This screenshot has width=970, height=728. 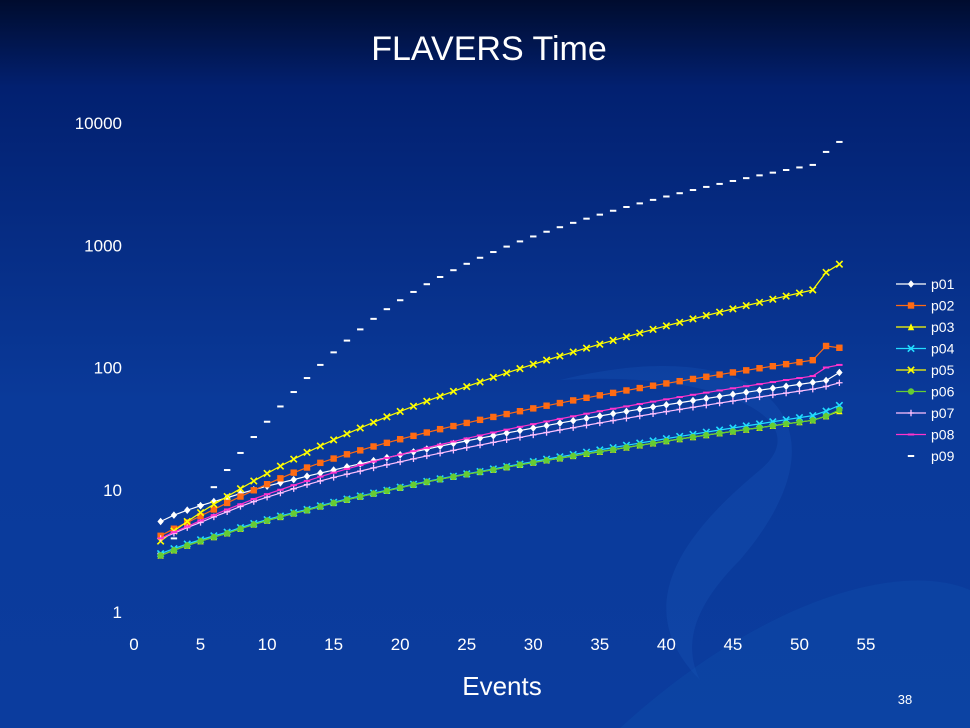 What do you see at coordinates (103, 245) in the screenshot?
I see `y-tick-label: 1000` at bounding box center [103, 245].